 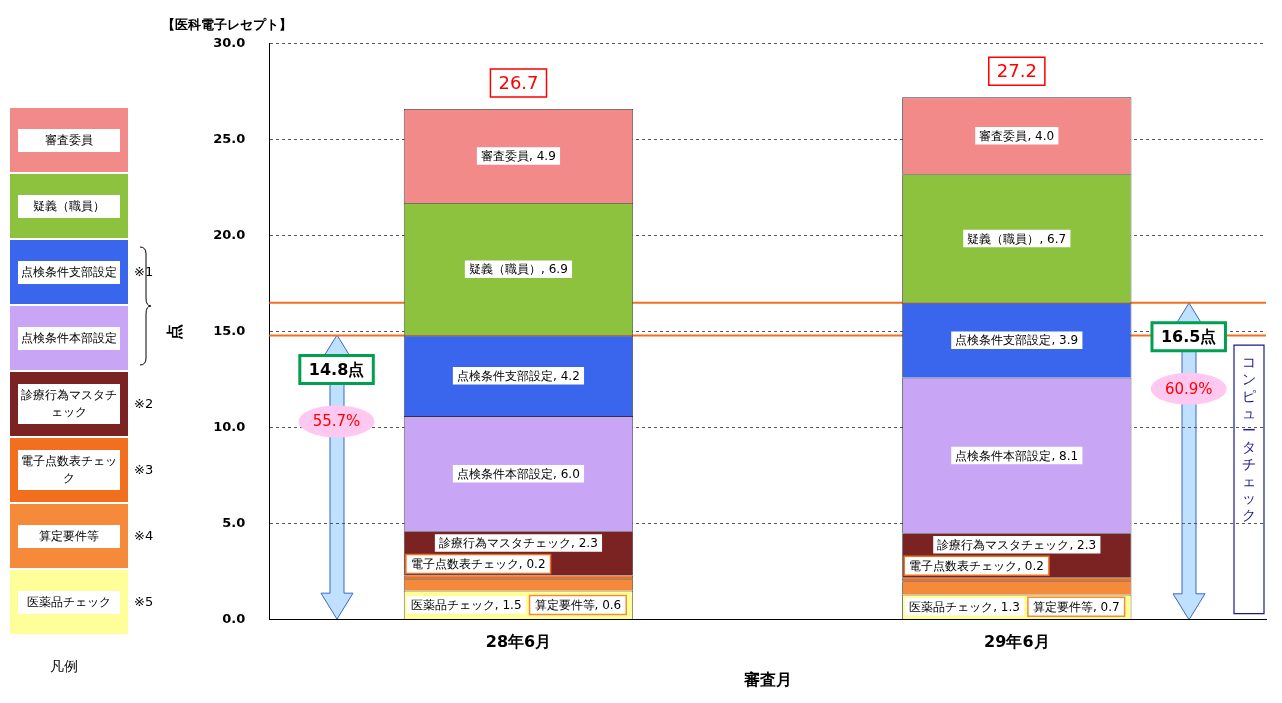 I want to click on text: 診療行為マスタチェック, so click(x=69, y=404).